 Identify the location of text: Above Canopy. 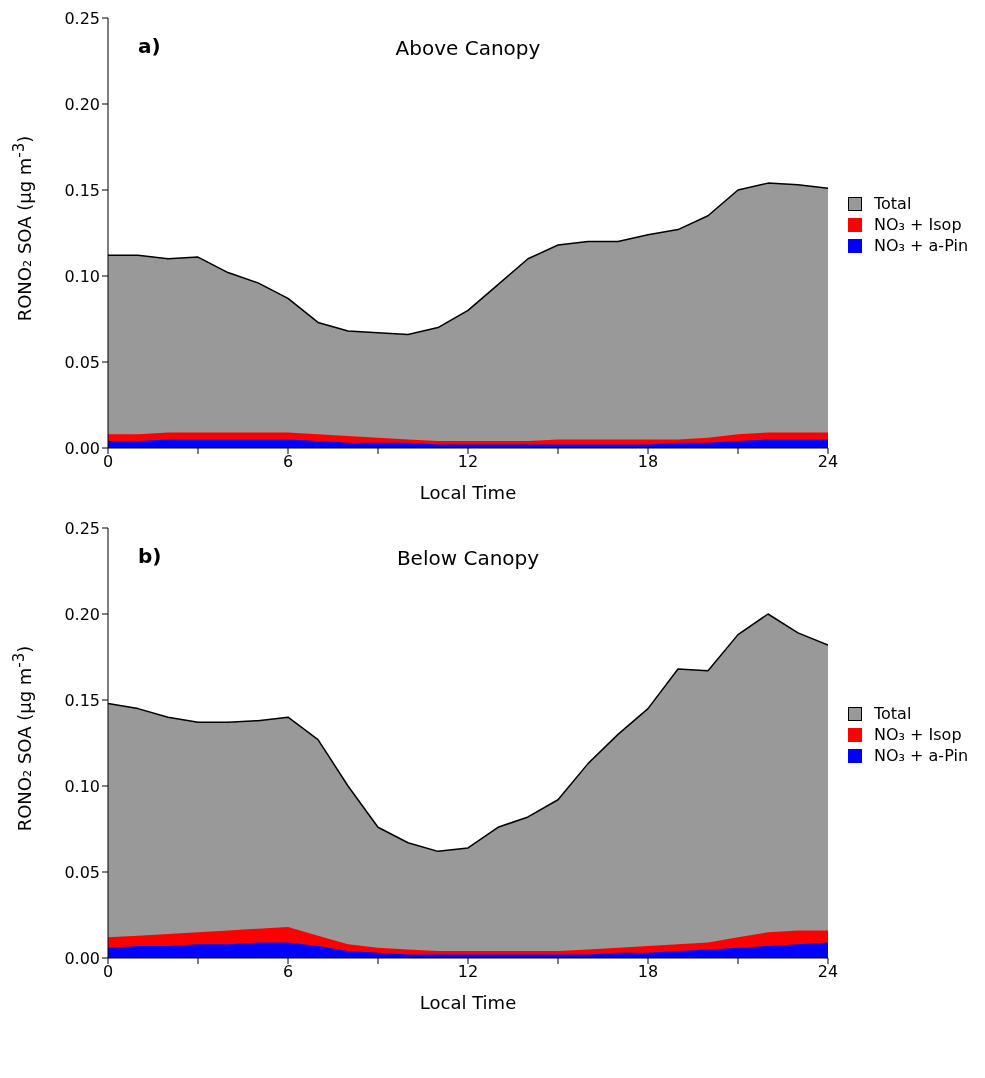
(468, 48).